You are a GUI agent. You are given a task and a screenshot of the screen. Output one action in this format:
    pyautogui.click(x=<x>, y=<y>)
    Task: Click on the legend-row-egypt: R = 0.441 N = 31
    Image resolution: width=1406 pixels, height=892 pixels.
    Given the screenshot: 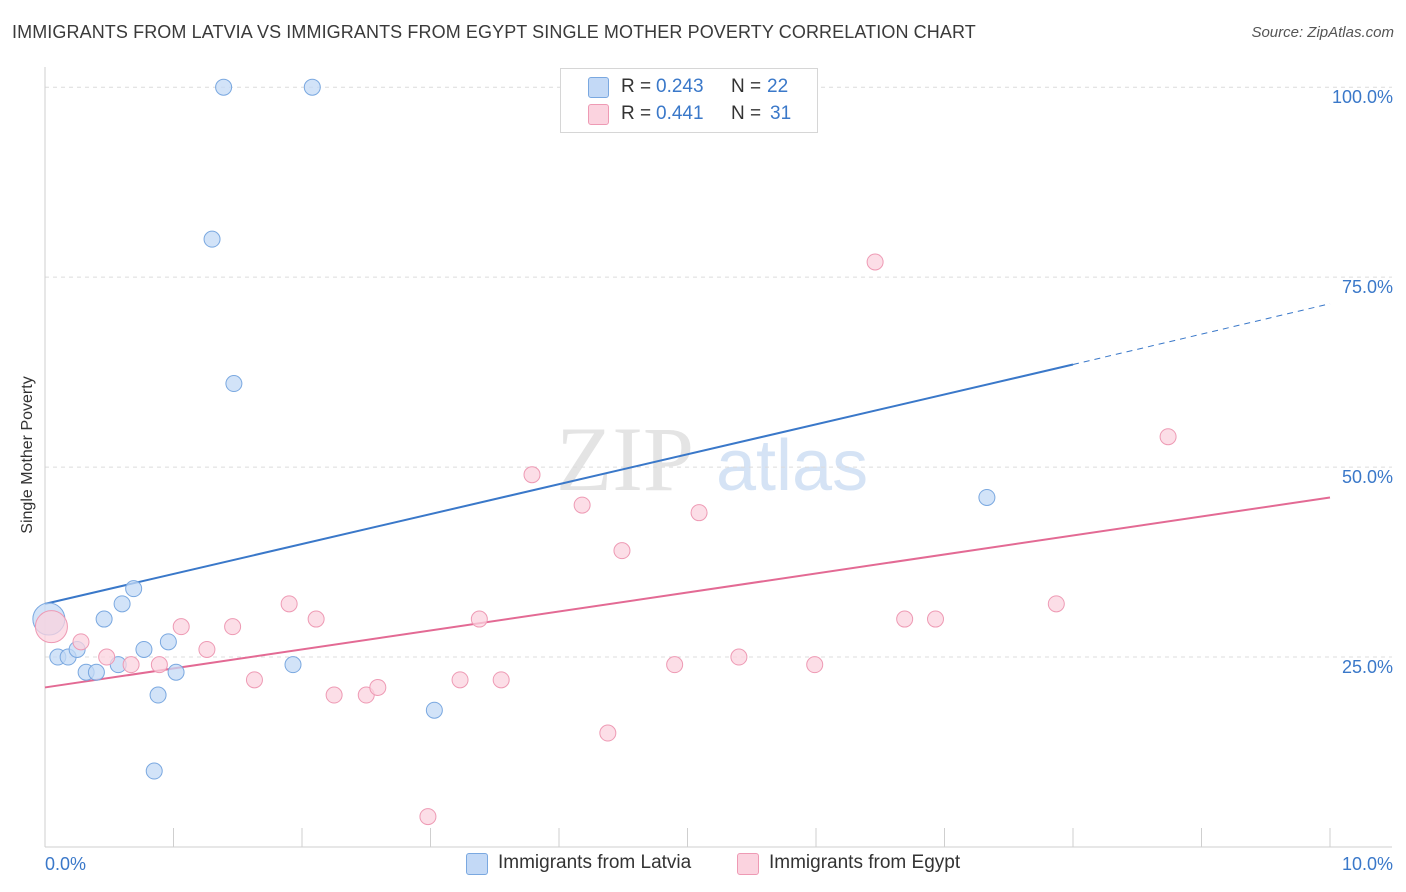 What is the action you would take?
    pyautogui.click(x=689, y=114)
    